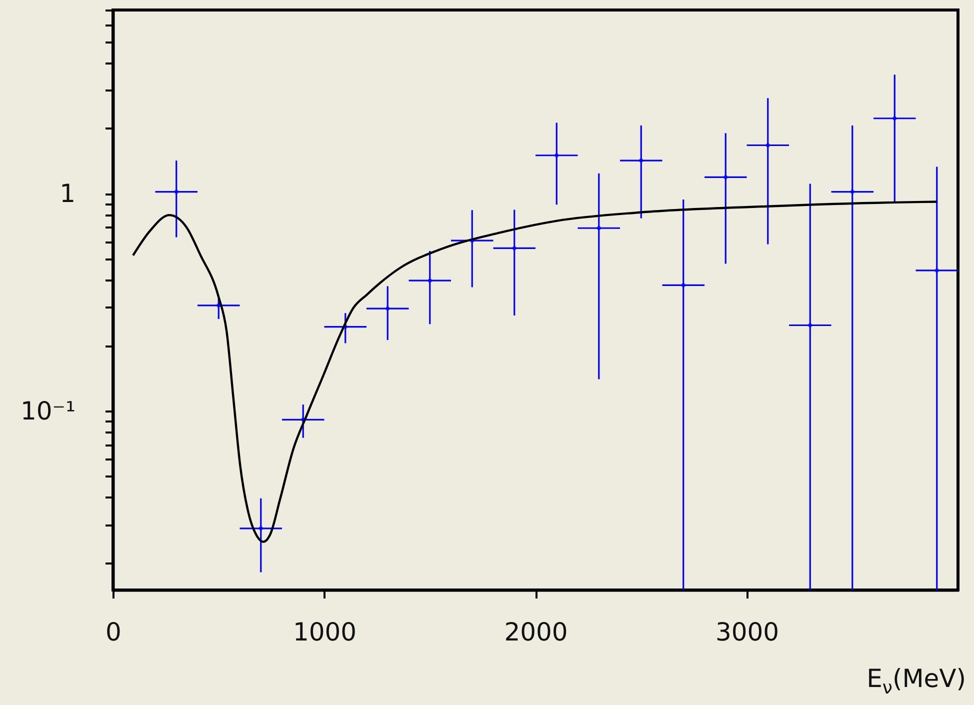 Image resolution: width=974 pixels, height=705 pixels. Describe the element at coordinates (114, 632) in the screenshot. I see `x-tick-label: 0` at that location.